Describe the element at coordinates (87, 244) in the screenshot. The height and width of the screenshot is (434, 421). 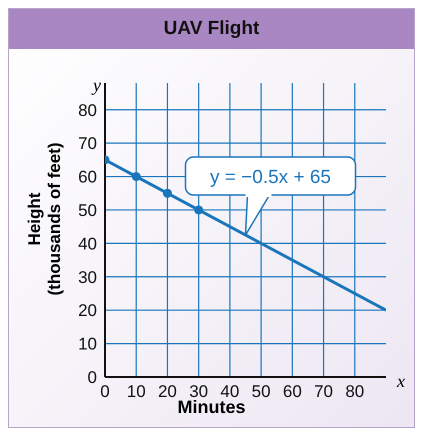
I see `y-tick-label: 40` at that location.